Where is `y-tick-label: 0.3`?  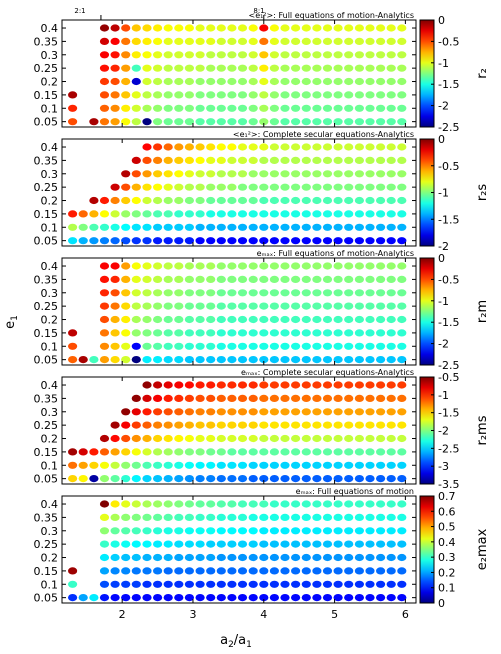
y-tick-label: 0.3 is located at coordinates (50, 412).